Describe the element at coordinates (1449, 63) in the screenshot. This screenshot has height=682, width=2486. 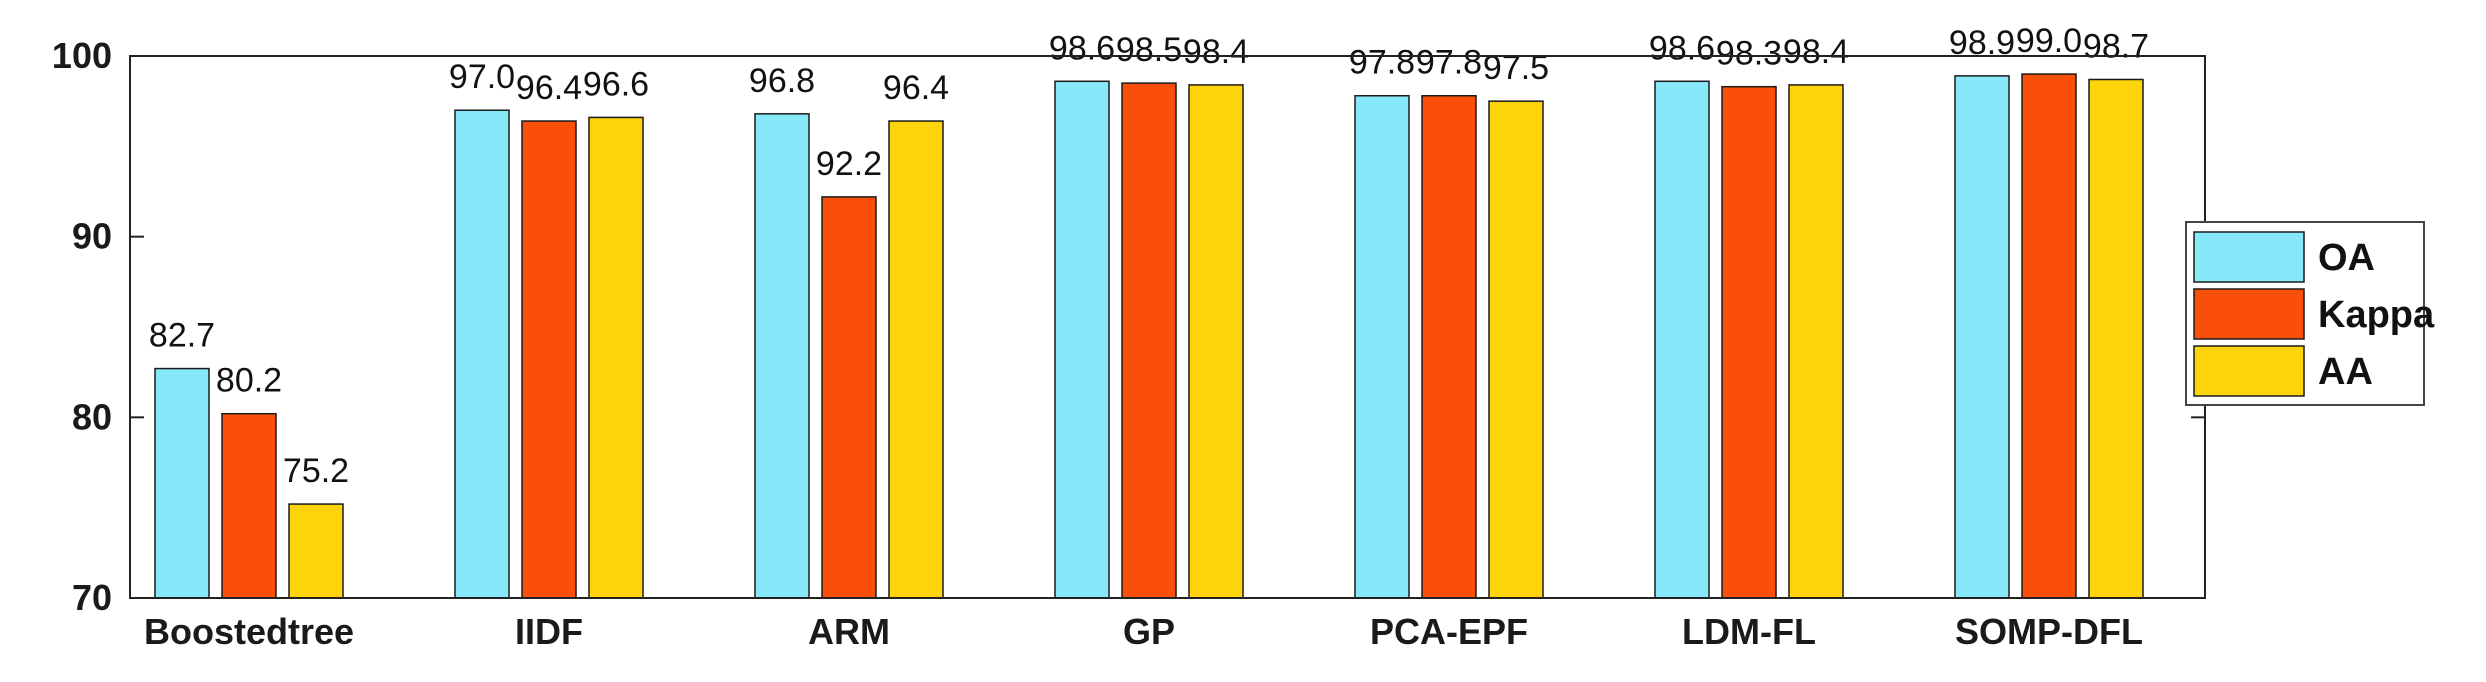
I see `data-label-kappa-pca-epf: 97.8` at that location.